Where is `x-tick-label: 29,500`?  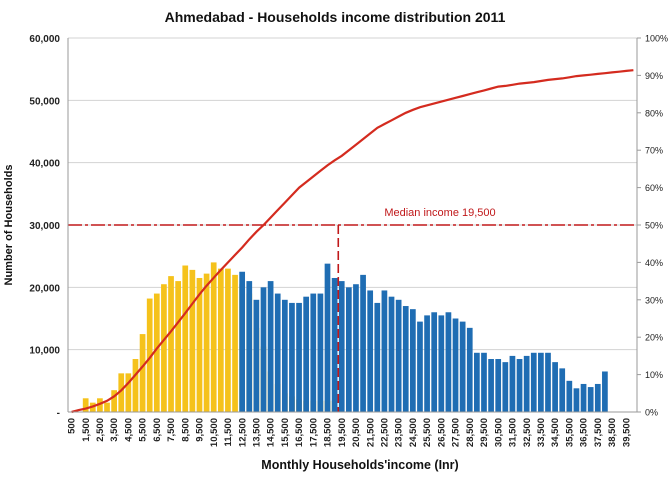 x-tick-label: 29,500 is located at coordinates (484, 432).